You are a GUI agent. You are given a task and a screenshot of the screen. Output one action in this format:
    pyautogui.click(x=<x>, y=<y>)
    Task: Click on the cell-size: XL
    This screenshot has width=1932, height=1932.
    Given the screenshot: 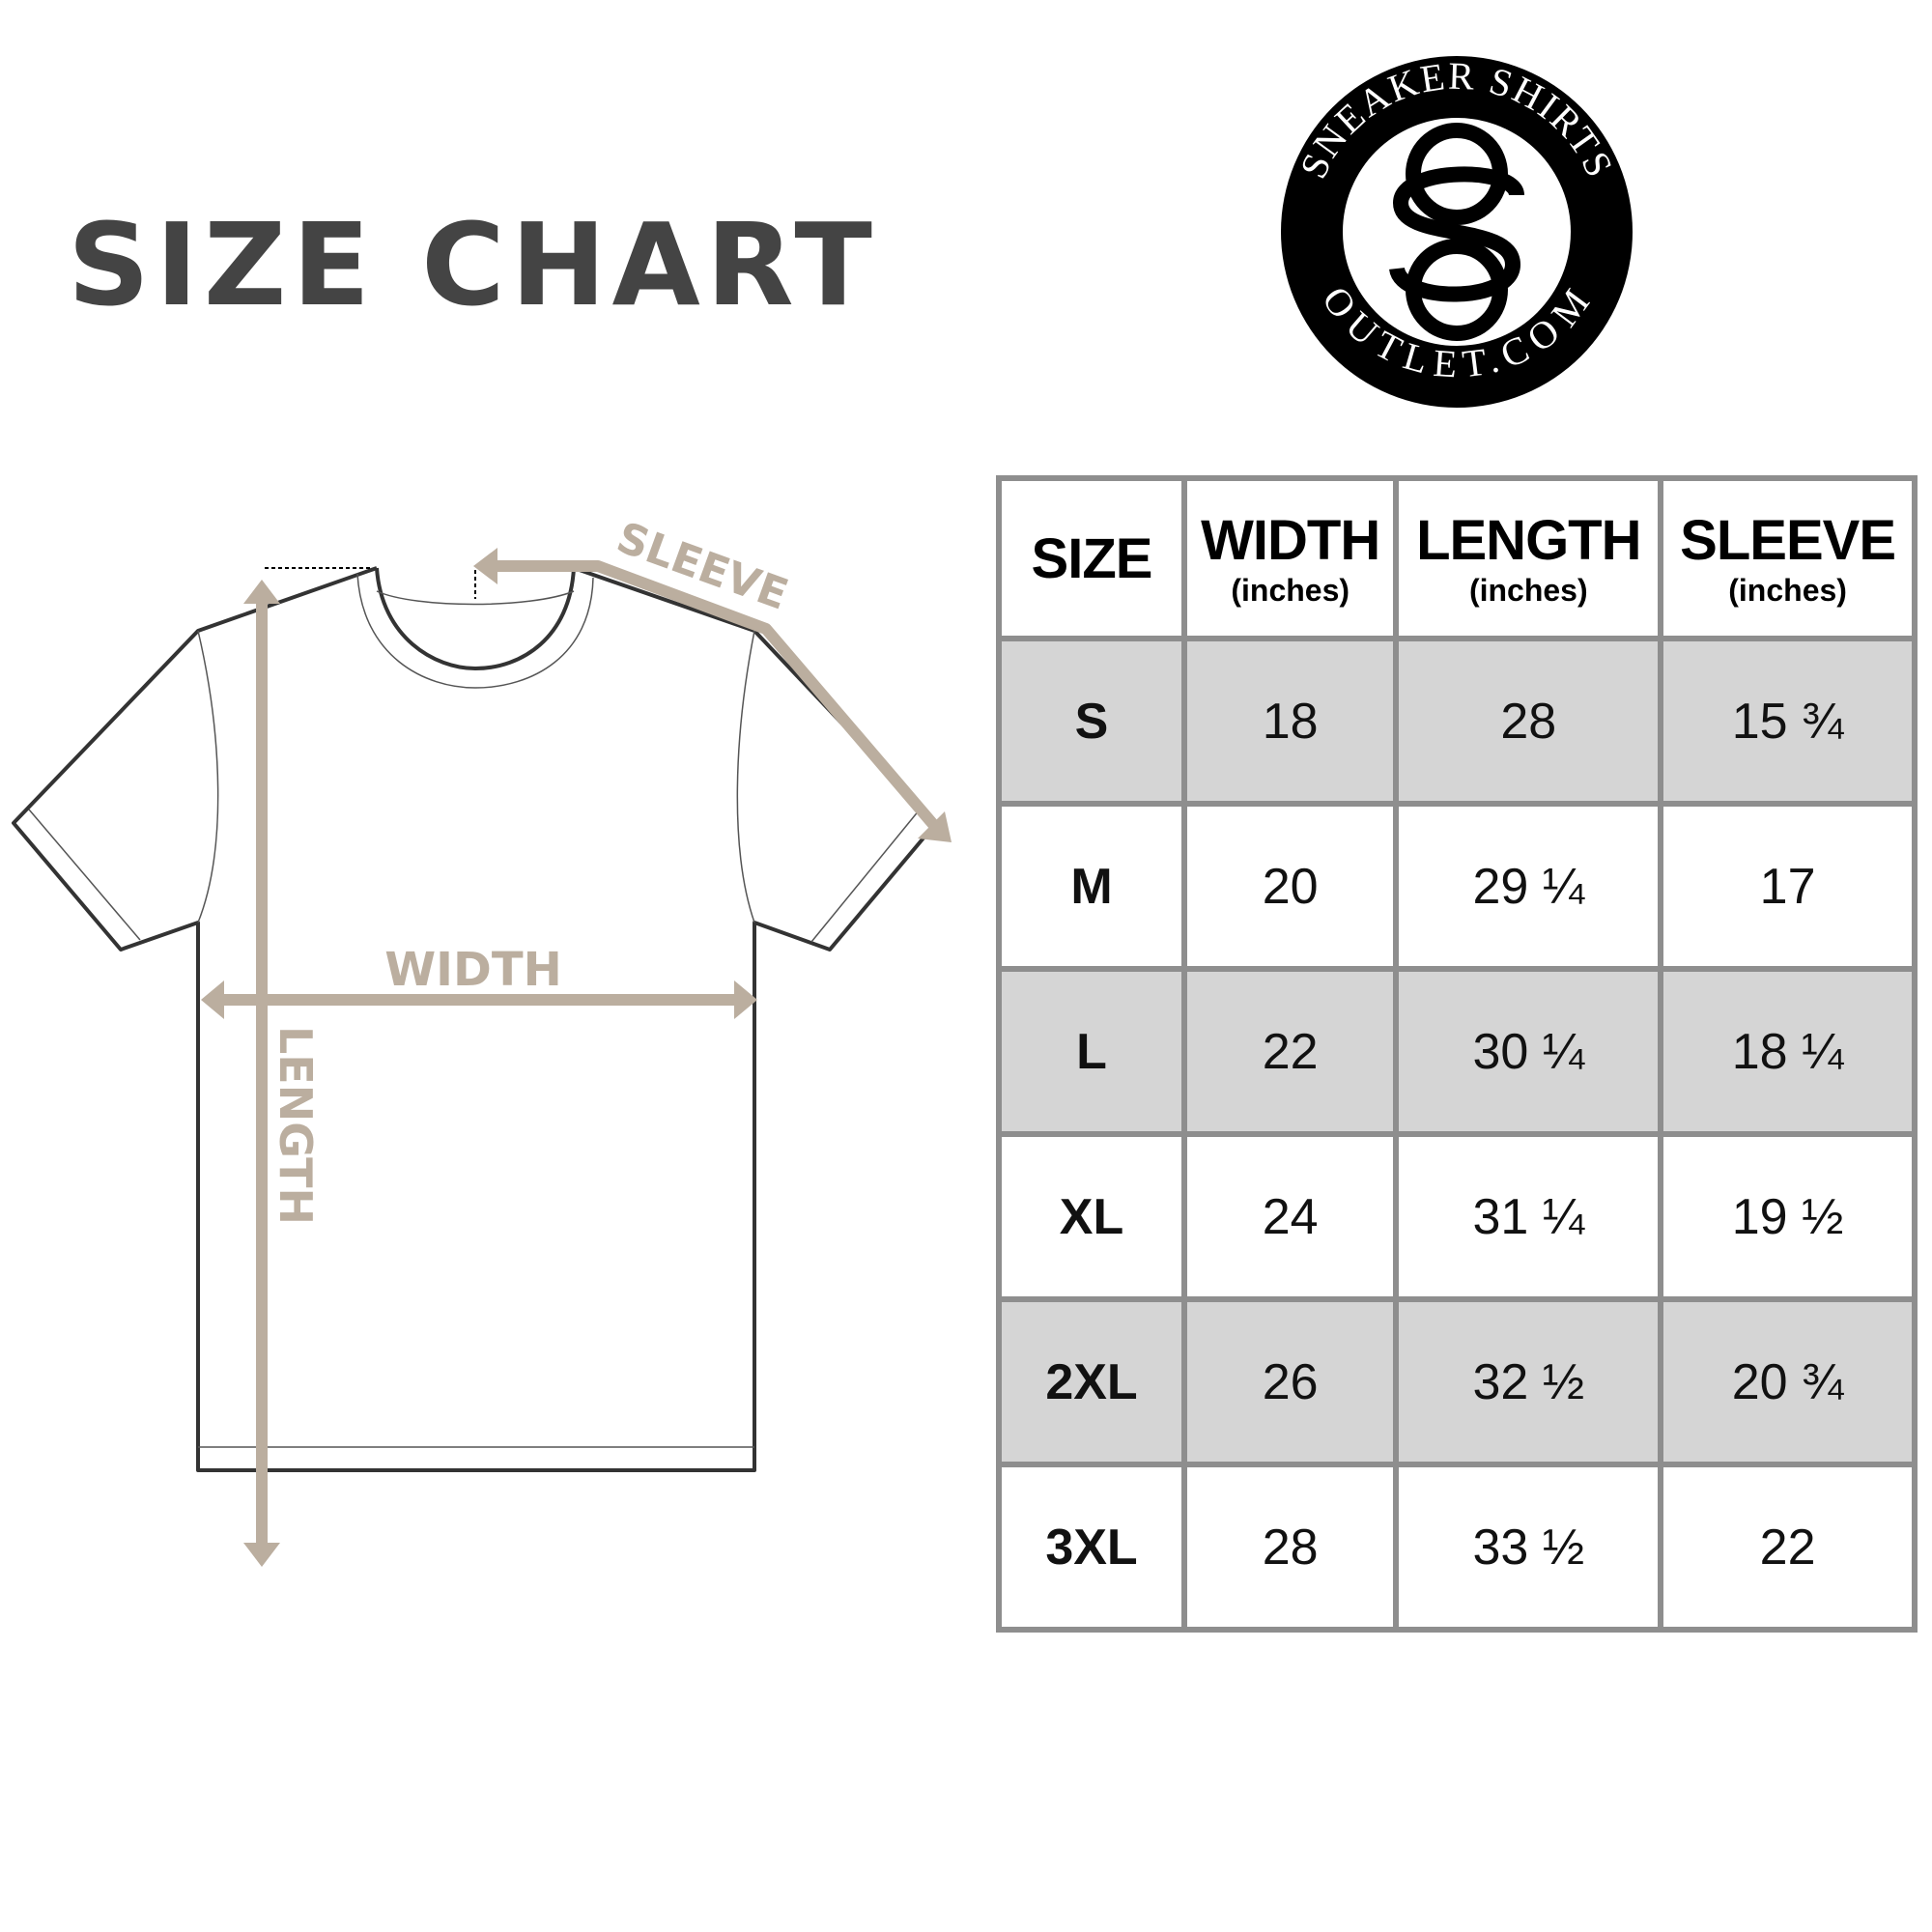 What is the action you would take?
    pyautogui.click(x=1091, y=1216)
    